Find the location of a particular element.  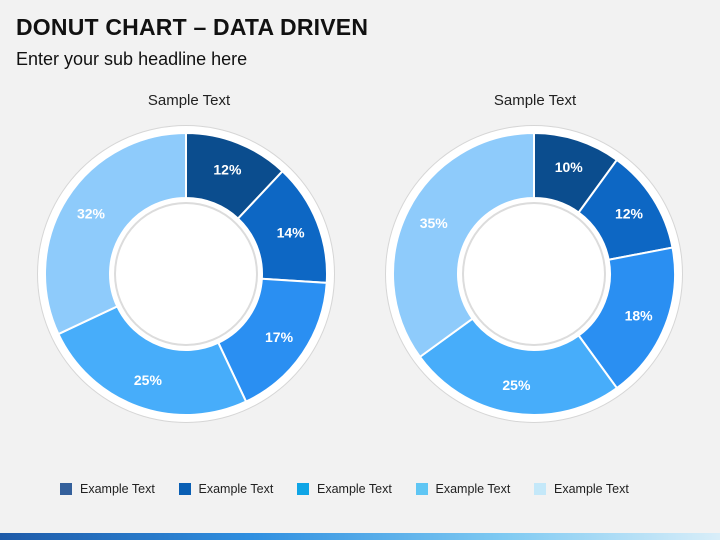

slice-data-label: 18% is located at coordinates (639, 315).